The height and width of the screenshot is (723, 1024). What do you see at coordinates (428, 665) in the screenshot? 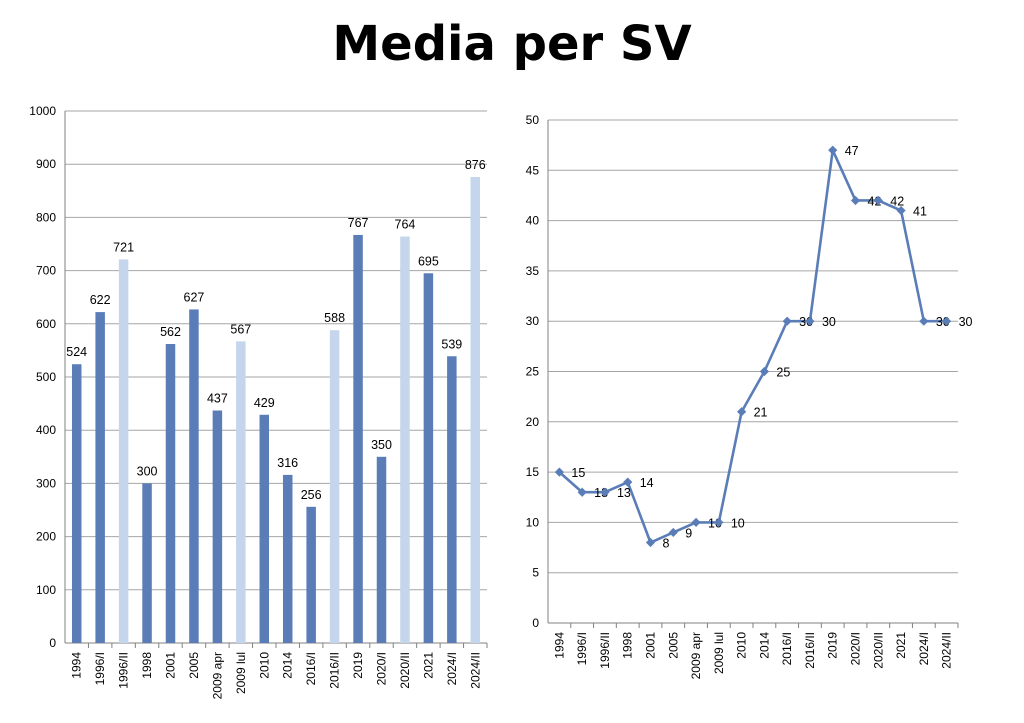
I see `bar-x-tick-label: 2021` at bounding box center [428, 665].